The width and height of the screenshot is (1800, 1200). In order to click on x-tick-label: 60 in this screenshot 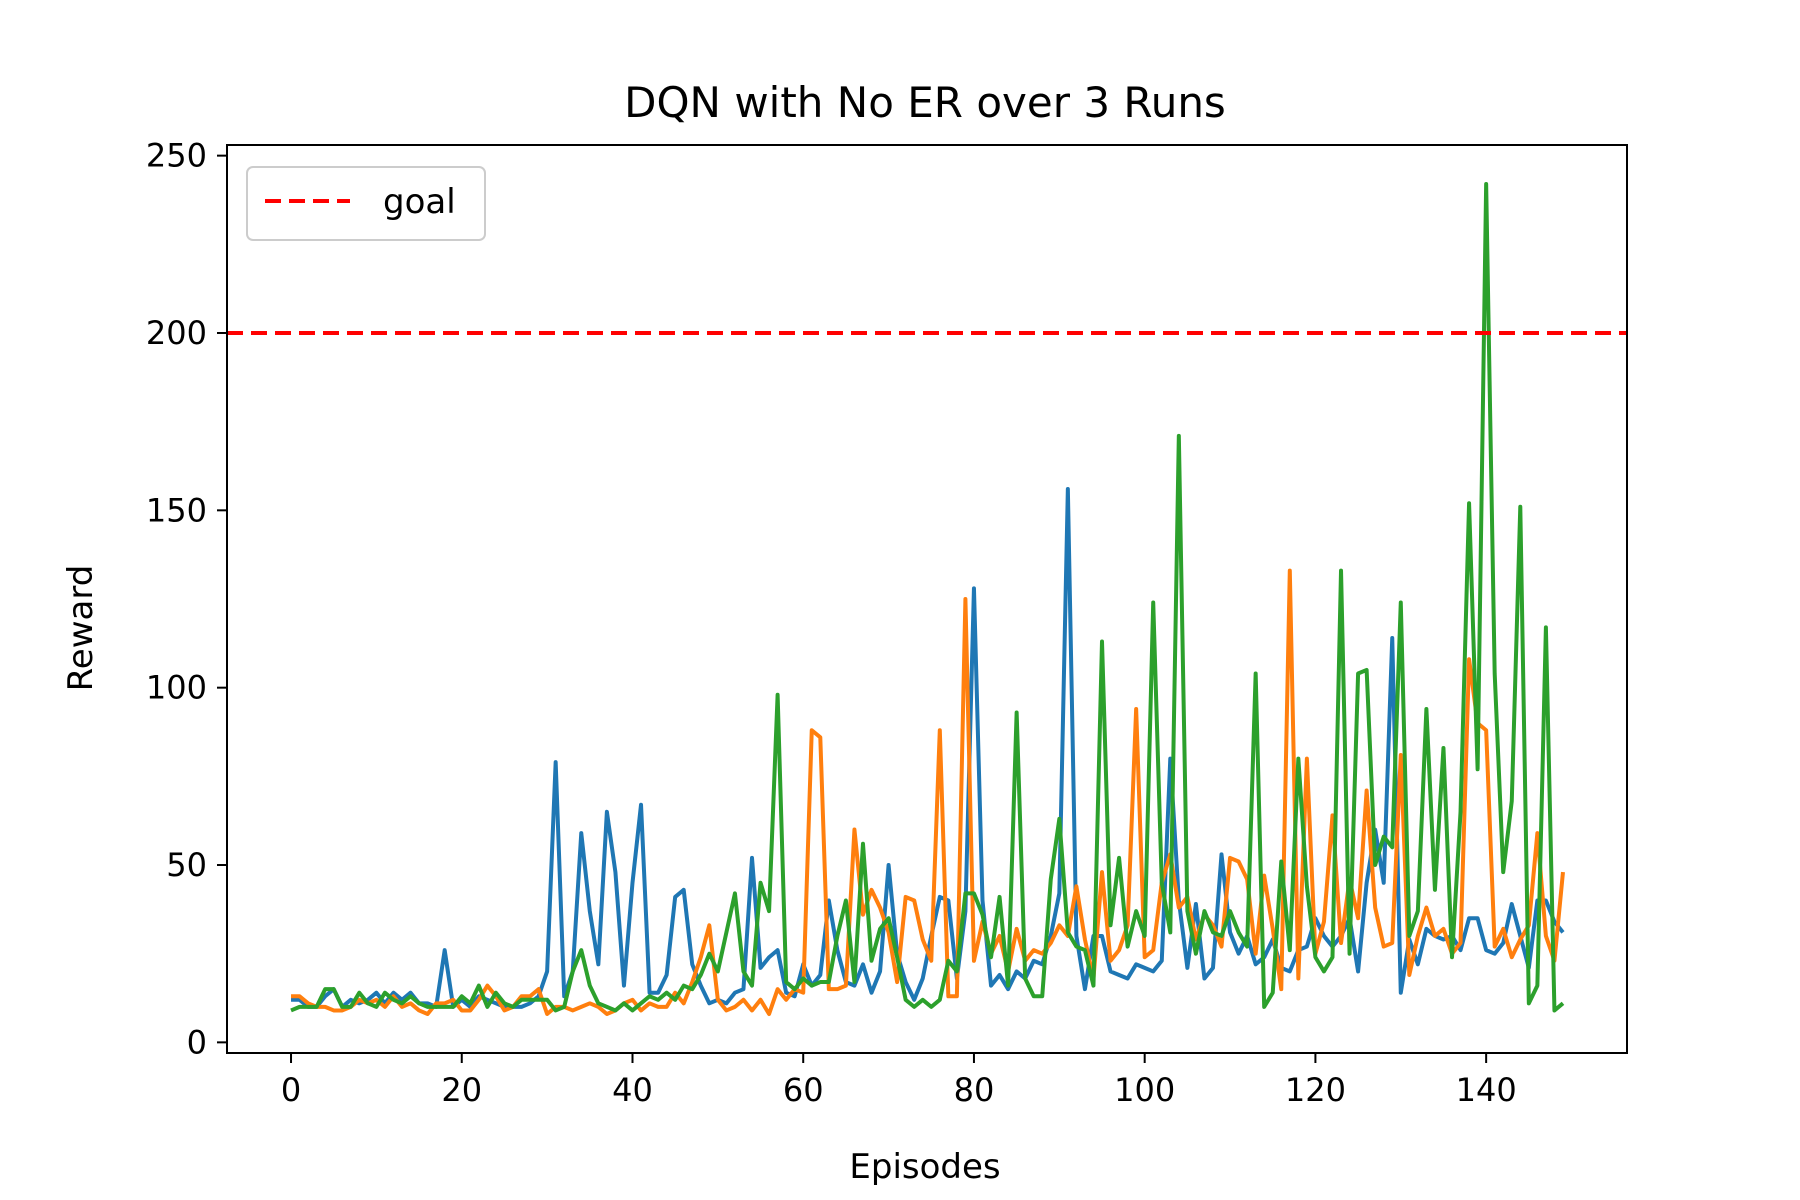, I will do `click(803, 1090)`.